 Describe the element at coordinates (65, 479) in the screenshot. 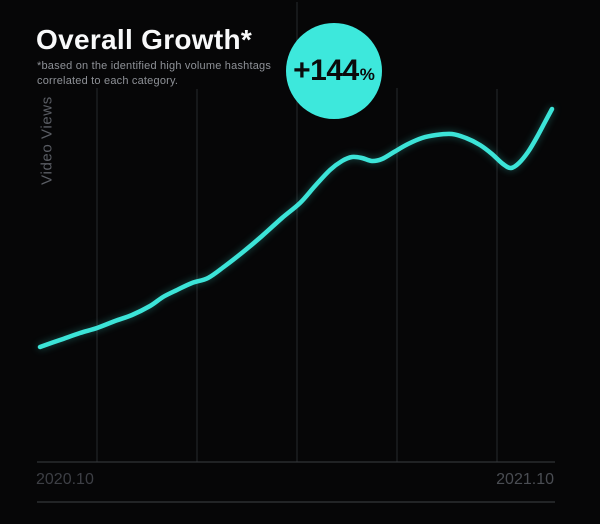

I see `x-tick-start: 2020.10` at that location.